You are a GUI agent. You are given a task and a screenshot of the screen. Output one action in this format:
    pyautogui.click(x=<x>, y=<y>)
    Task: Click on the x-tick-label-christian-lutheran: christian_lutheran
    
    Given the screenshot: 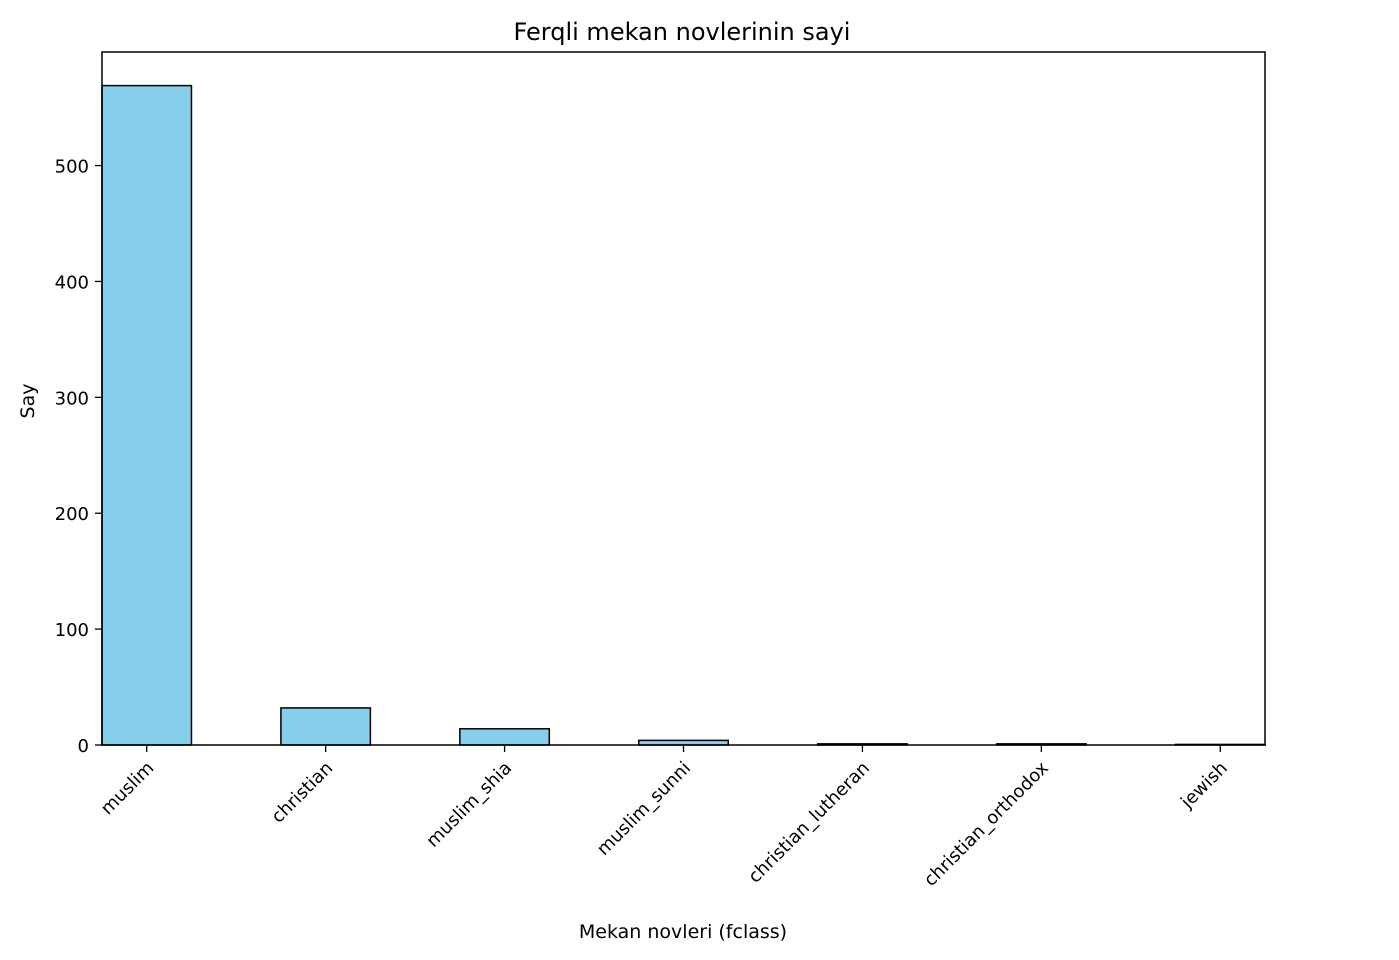 What is the action you would take?
    pyautogui.click(x=809, y=823)
    